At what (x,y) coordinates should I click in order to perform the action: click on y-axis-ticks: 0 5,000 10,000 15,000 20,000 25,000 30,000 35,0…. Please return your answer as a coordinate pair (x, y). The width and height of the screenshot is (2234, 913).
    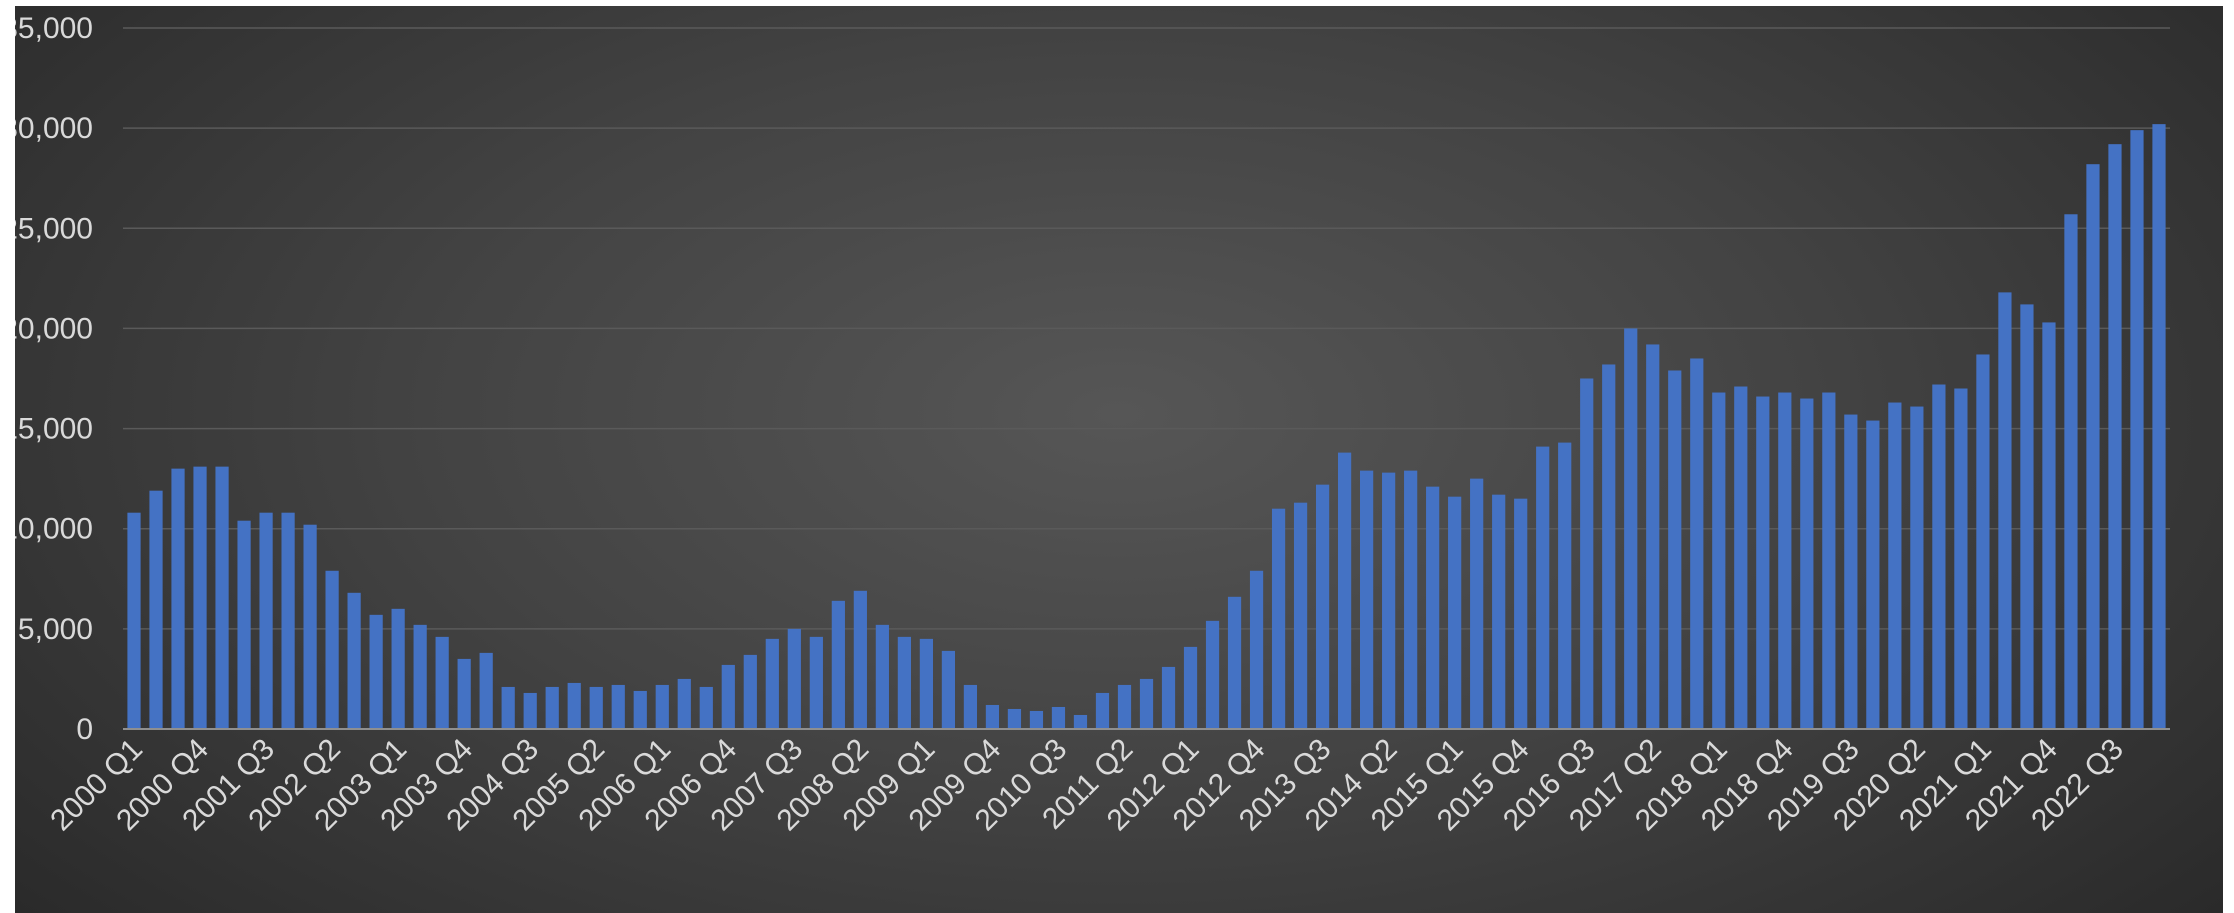
    Looking at the image, I should click on (54, 379).